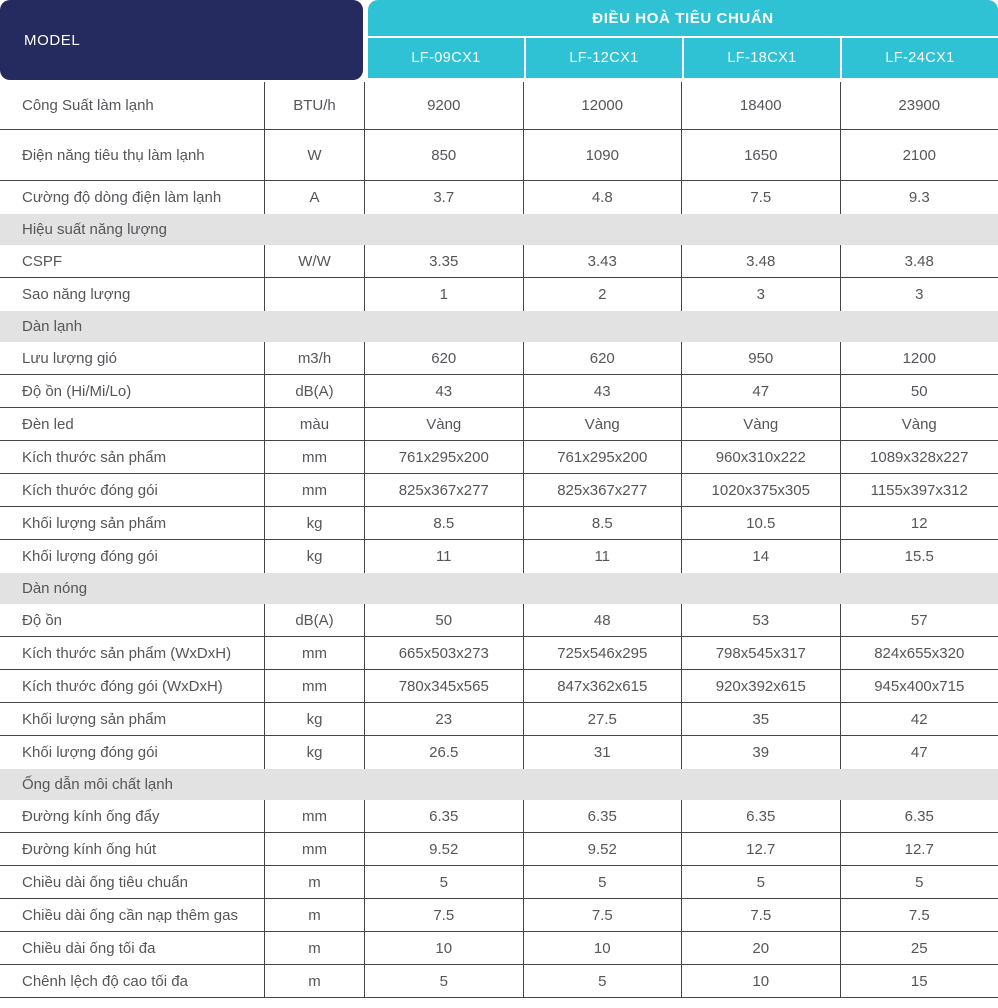  I want to click on model-column-header-1: LF-09CX1, so click(446, 58).